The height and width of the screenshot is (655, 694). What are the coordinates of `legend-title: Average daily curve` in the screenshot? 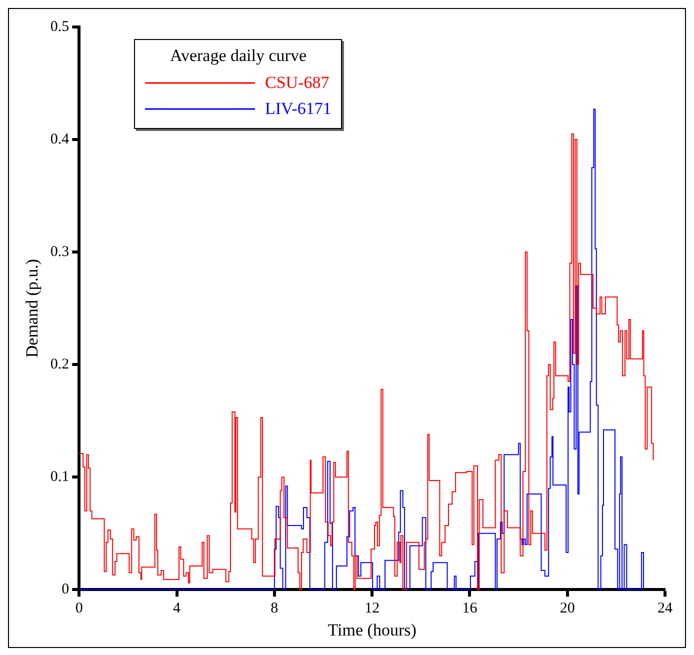 It's located at (238, 56).